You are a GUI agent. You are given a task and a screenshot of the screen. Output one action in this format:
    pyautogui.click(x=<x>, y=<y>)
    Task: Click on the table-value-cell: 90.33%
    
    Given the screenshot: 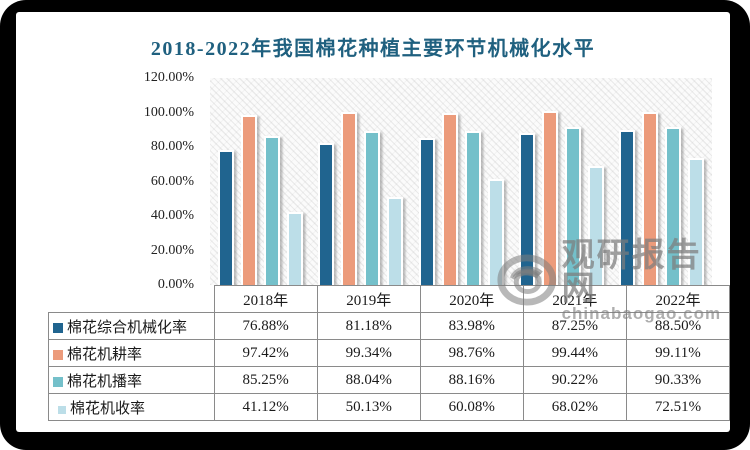 What is the action you would take?
    pyautogui.click(x=678, y=380)
    